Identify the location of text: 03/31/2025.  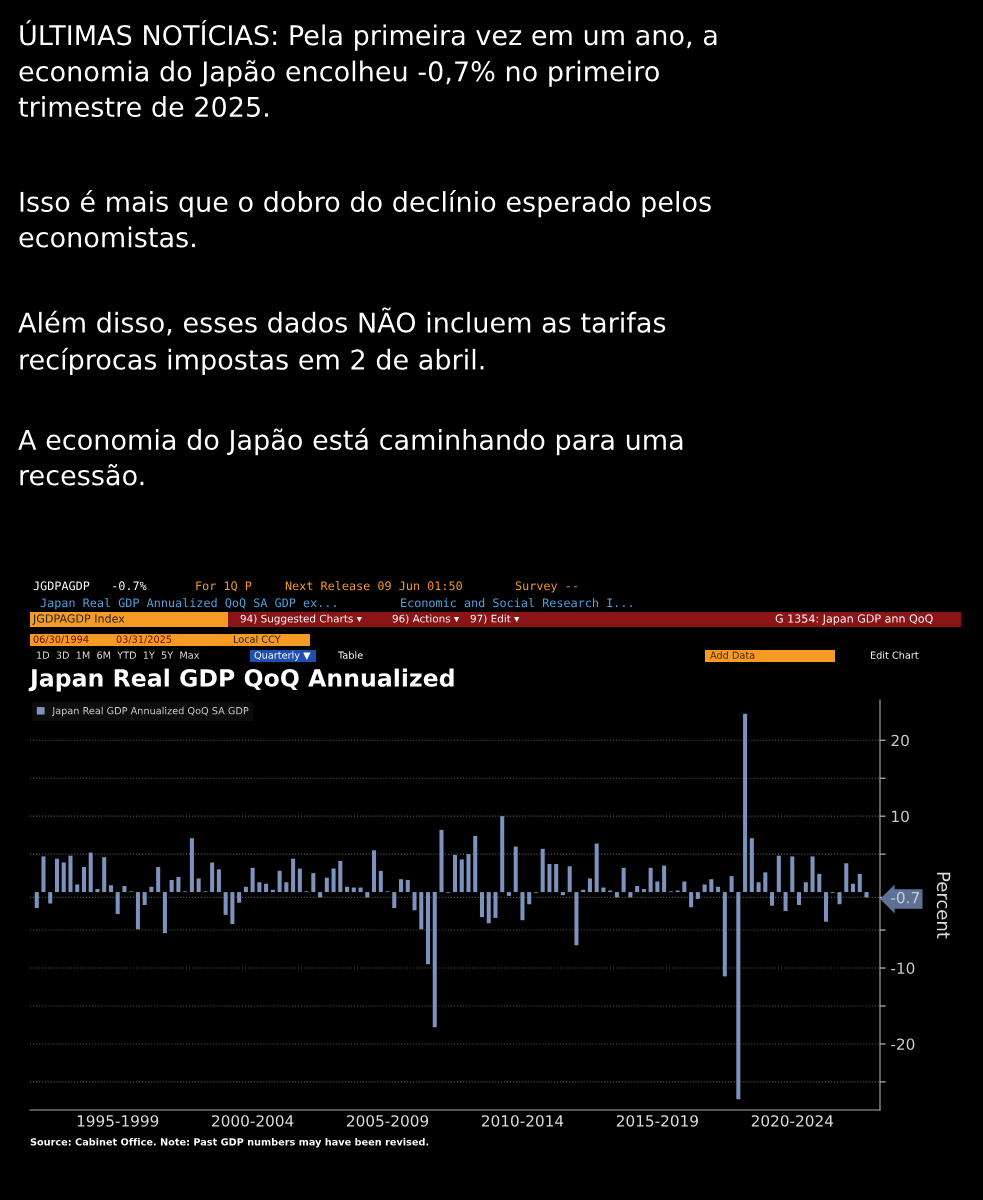
(144, 639).